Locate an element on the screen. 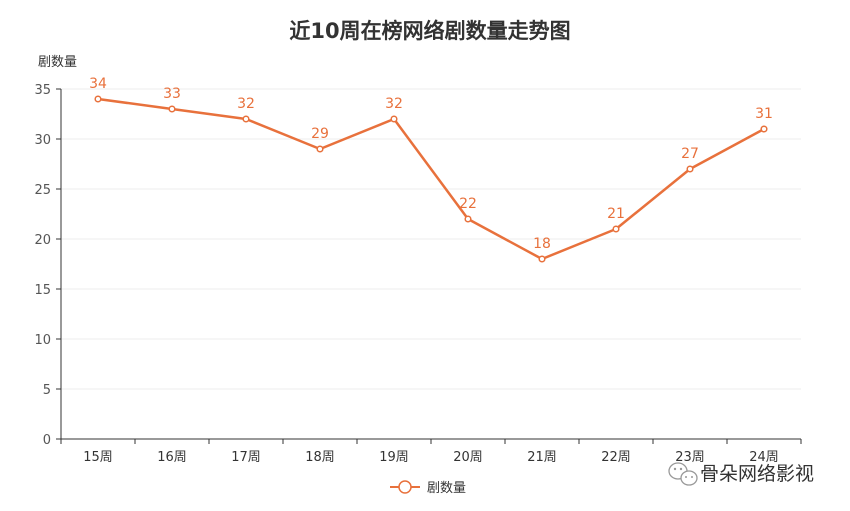 Image resolution: width=850 pixels, height=511 pixels. y-axis-label: 剧数量 is located at coordinates (57, 62).